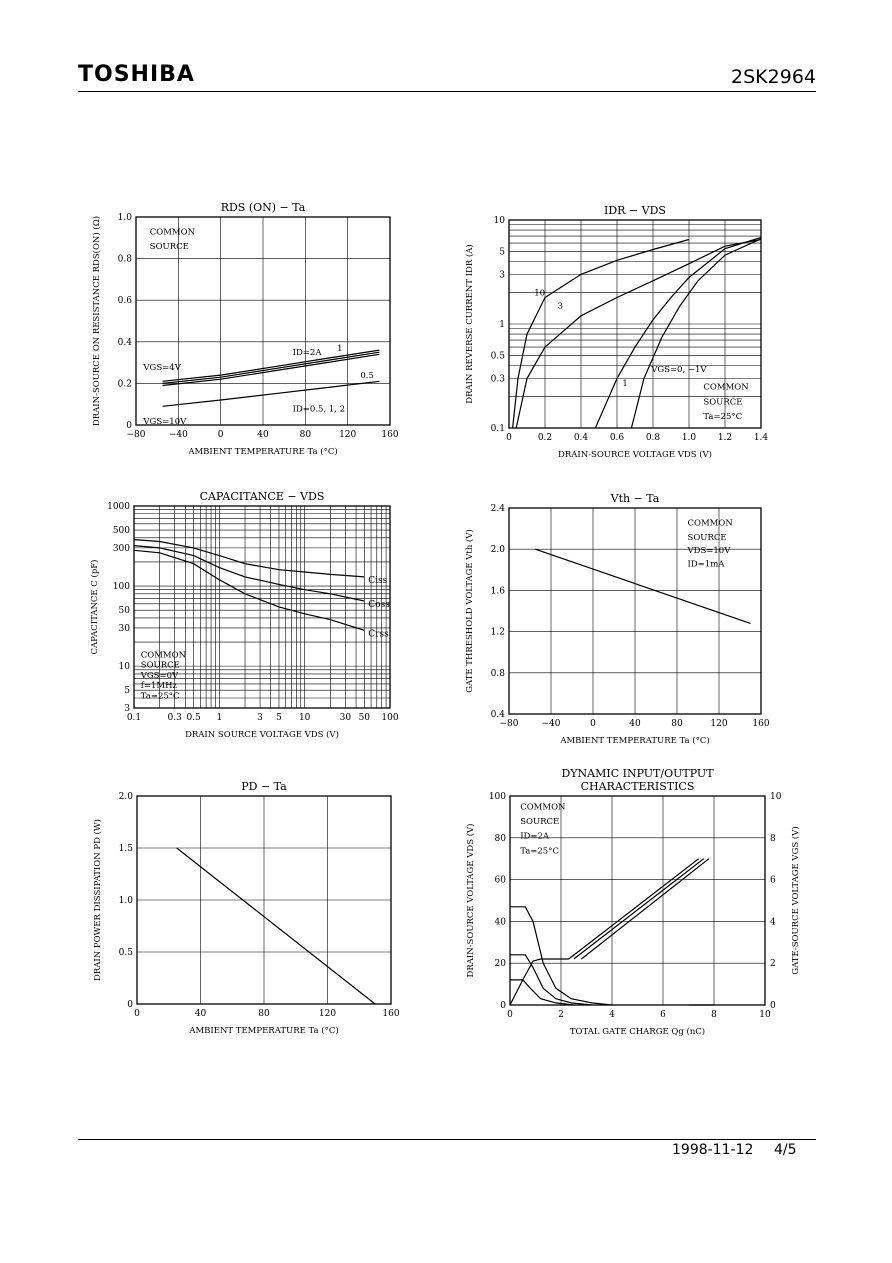 The width and height of the screenshot is (892, 1263). What do you see at coordinates (635, 454) in the screenshot?
I see `x-axis-label: DRAIN-SOURCE VOLTAGE VDS (V)` at bounding box center [635, 454].